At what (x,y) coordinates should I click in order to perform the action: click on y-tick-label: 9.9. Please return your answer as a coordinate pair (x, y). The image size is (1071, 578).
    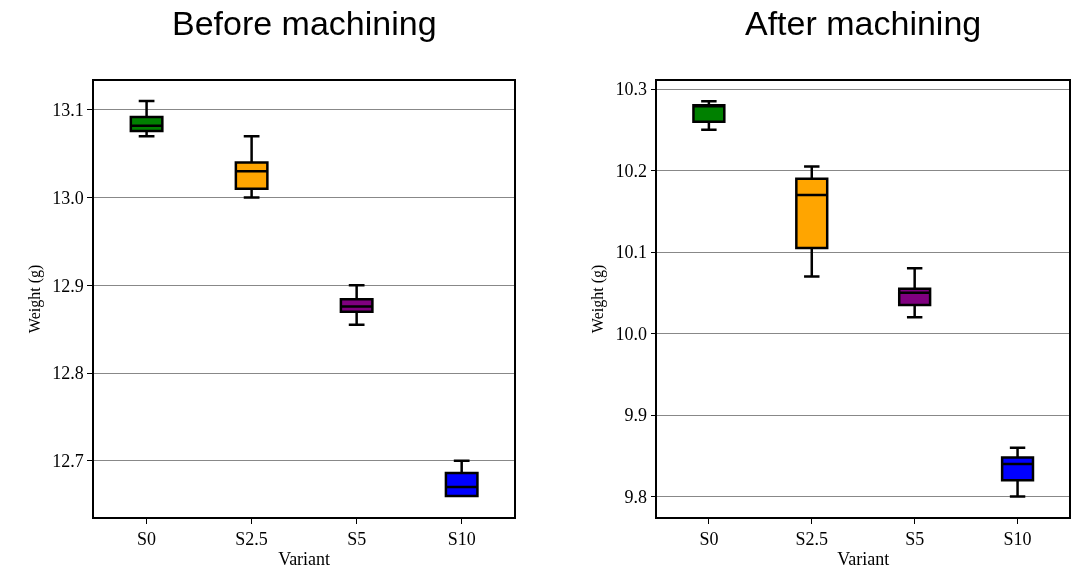
    Looking at the image, I should click on (636, 415).